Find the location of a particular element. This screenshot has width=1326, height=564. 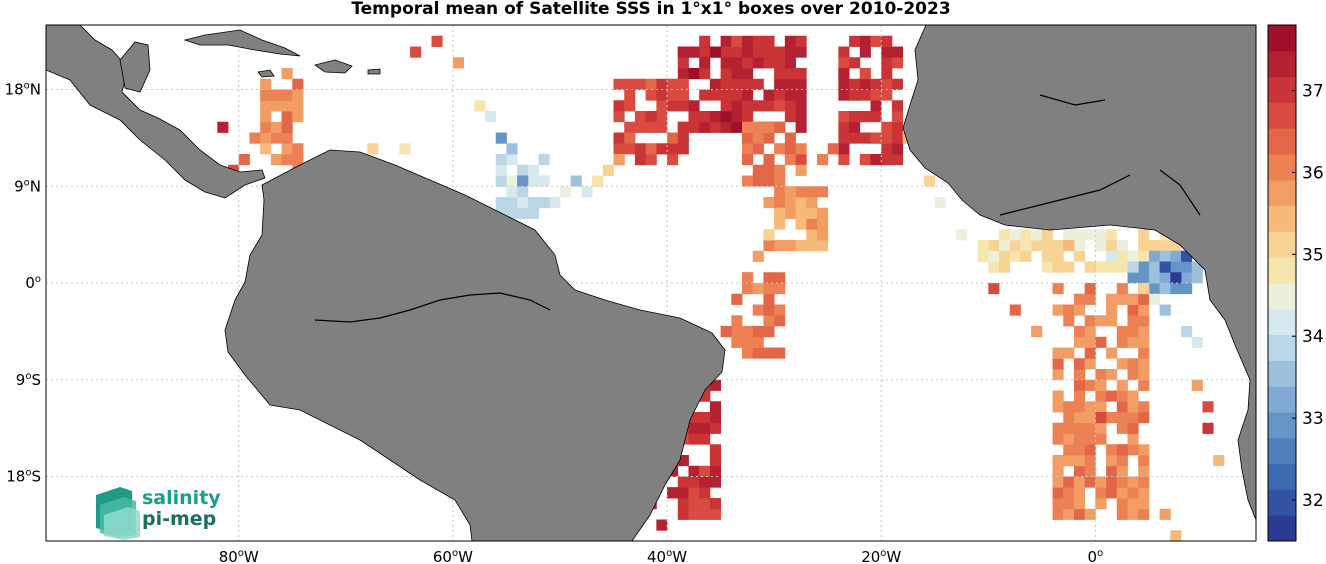

colorbar-tick-label: 35 is located at coordinates (1313, 255).